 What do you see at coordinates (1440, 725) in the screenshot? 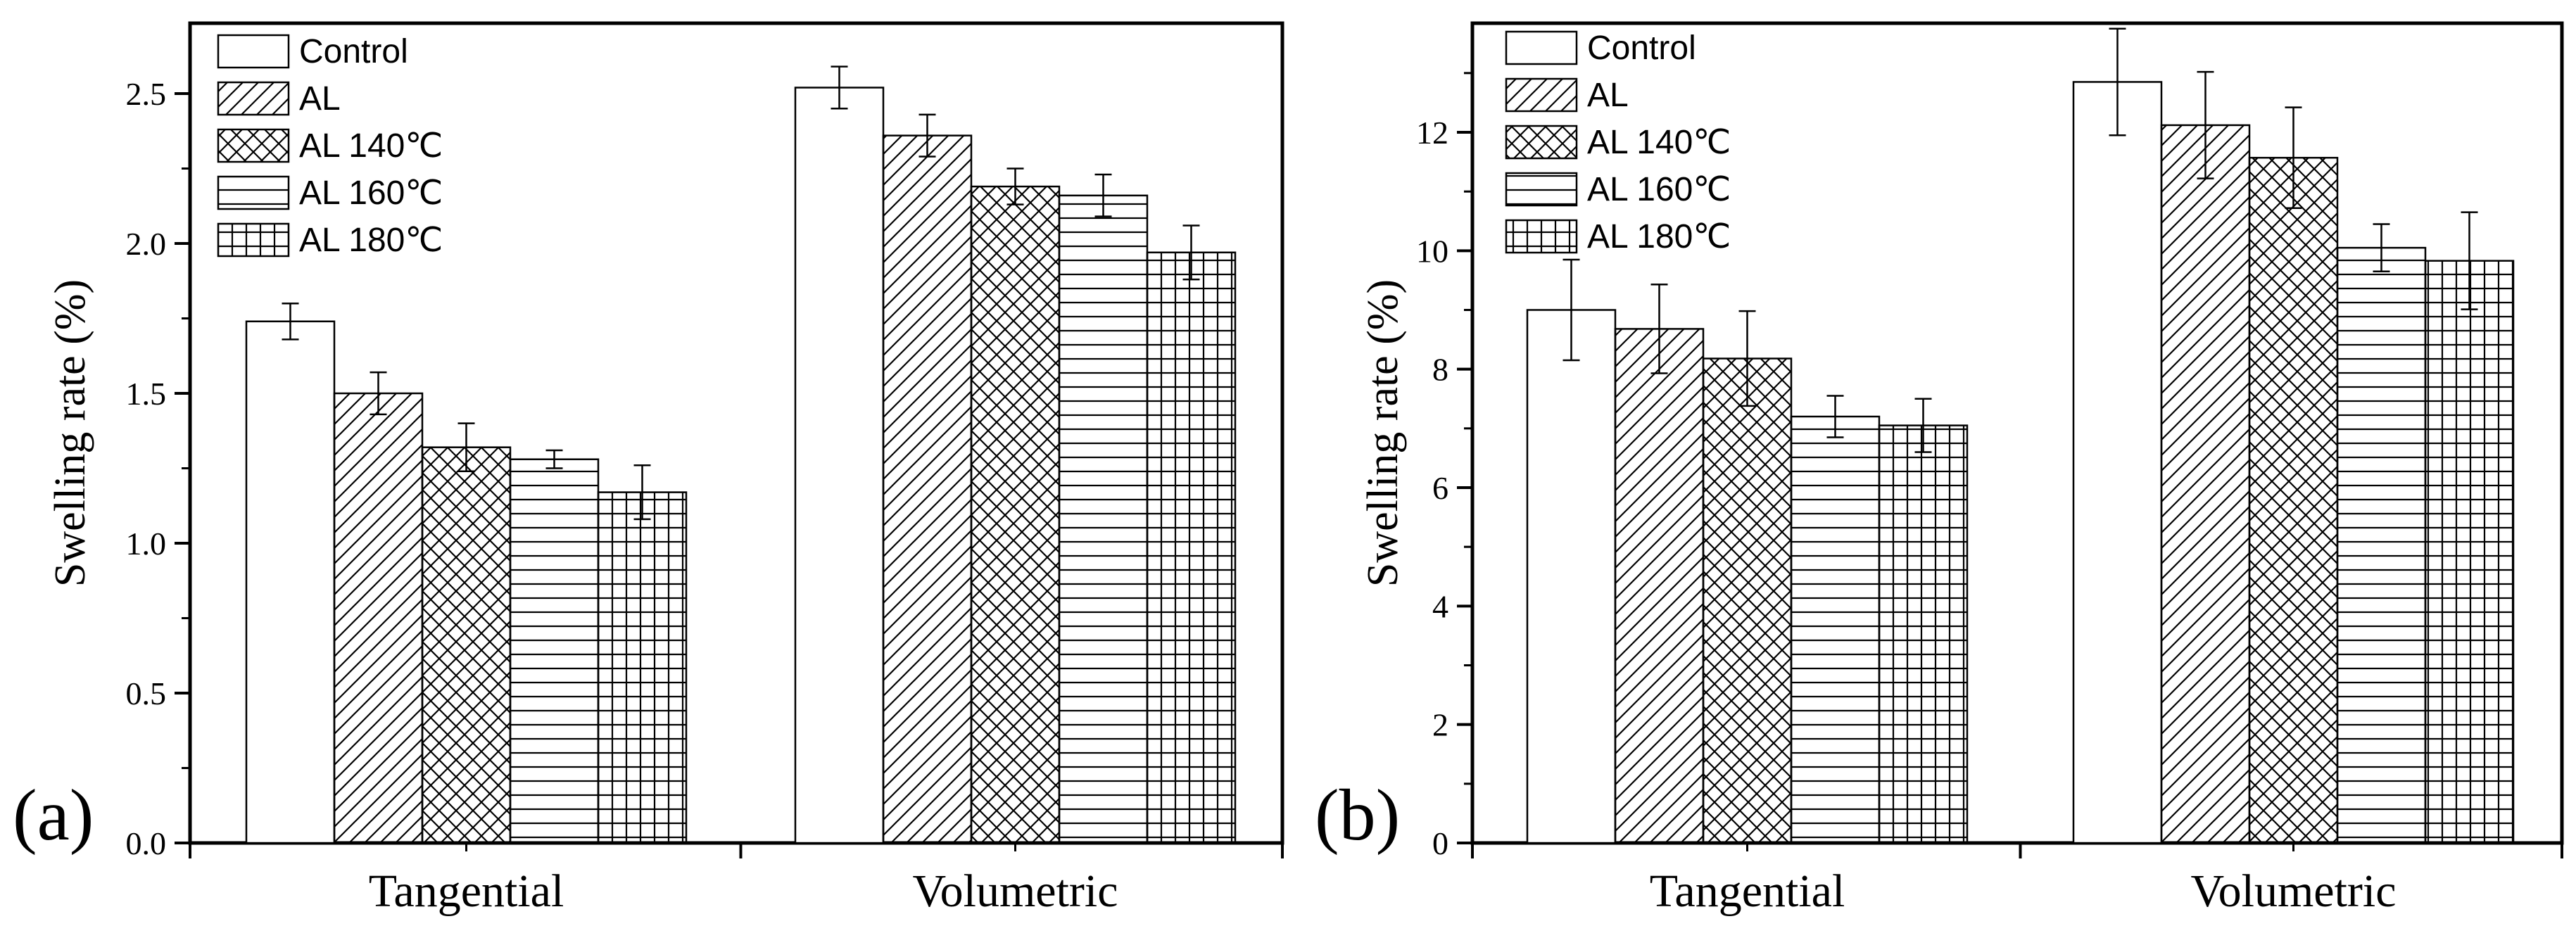
I see `y-tick-label: 2` at bounding box center [1440, 725].